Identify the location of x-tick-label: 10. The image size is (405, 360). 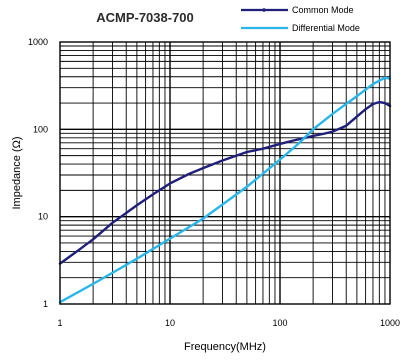
(170, 323).